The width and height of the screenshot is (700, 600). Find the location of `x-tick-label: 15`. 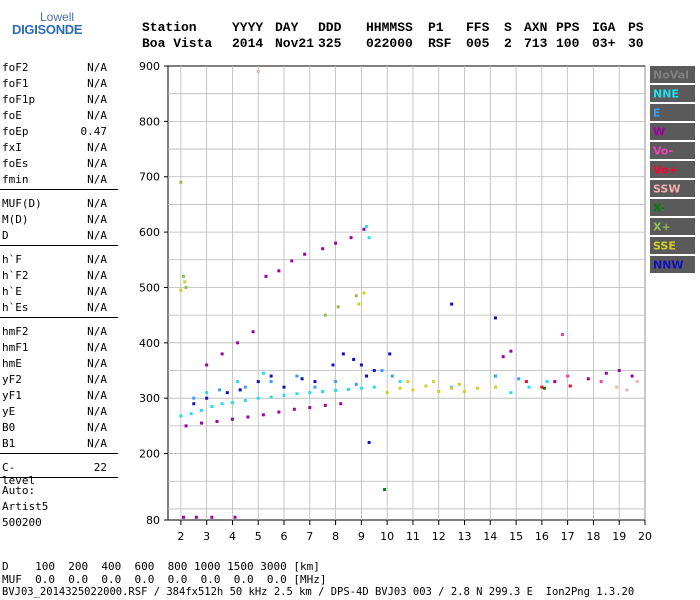

x-tick-label: 15 is located at coordinates (516, 536).